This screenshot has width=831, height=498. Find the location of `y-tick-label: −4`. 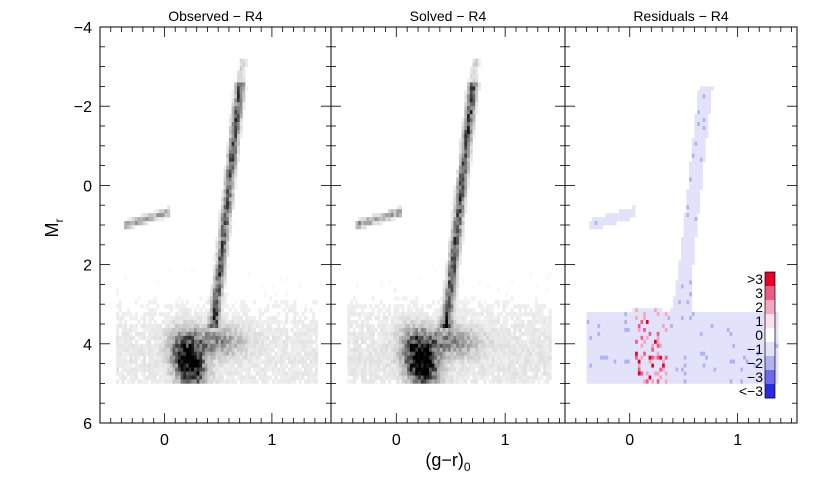

y-tick-label: −4 is located at coordinates (83, 28).